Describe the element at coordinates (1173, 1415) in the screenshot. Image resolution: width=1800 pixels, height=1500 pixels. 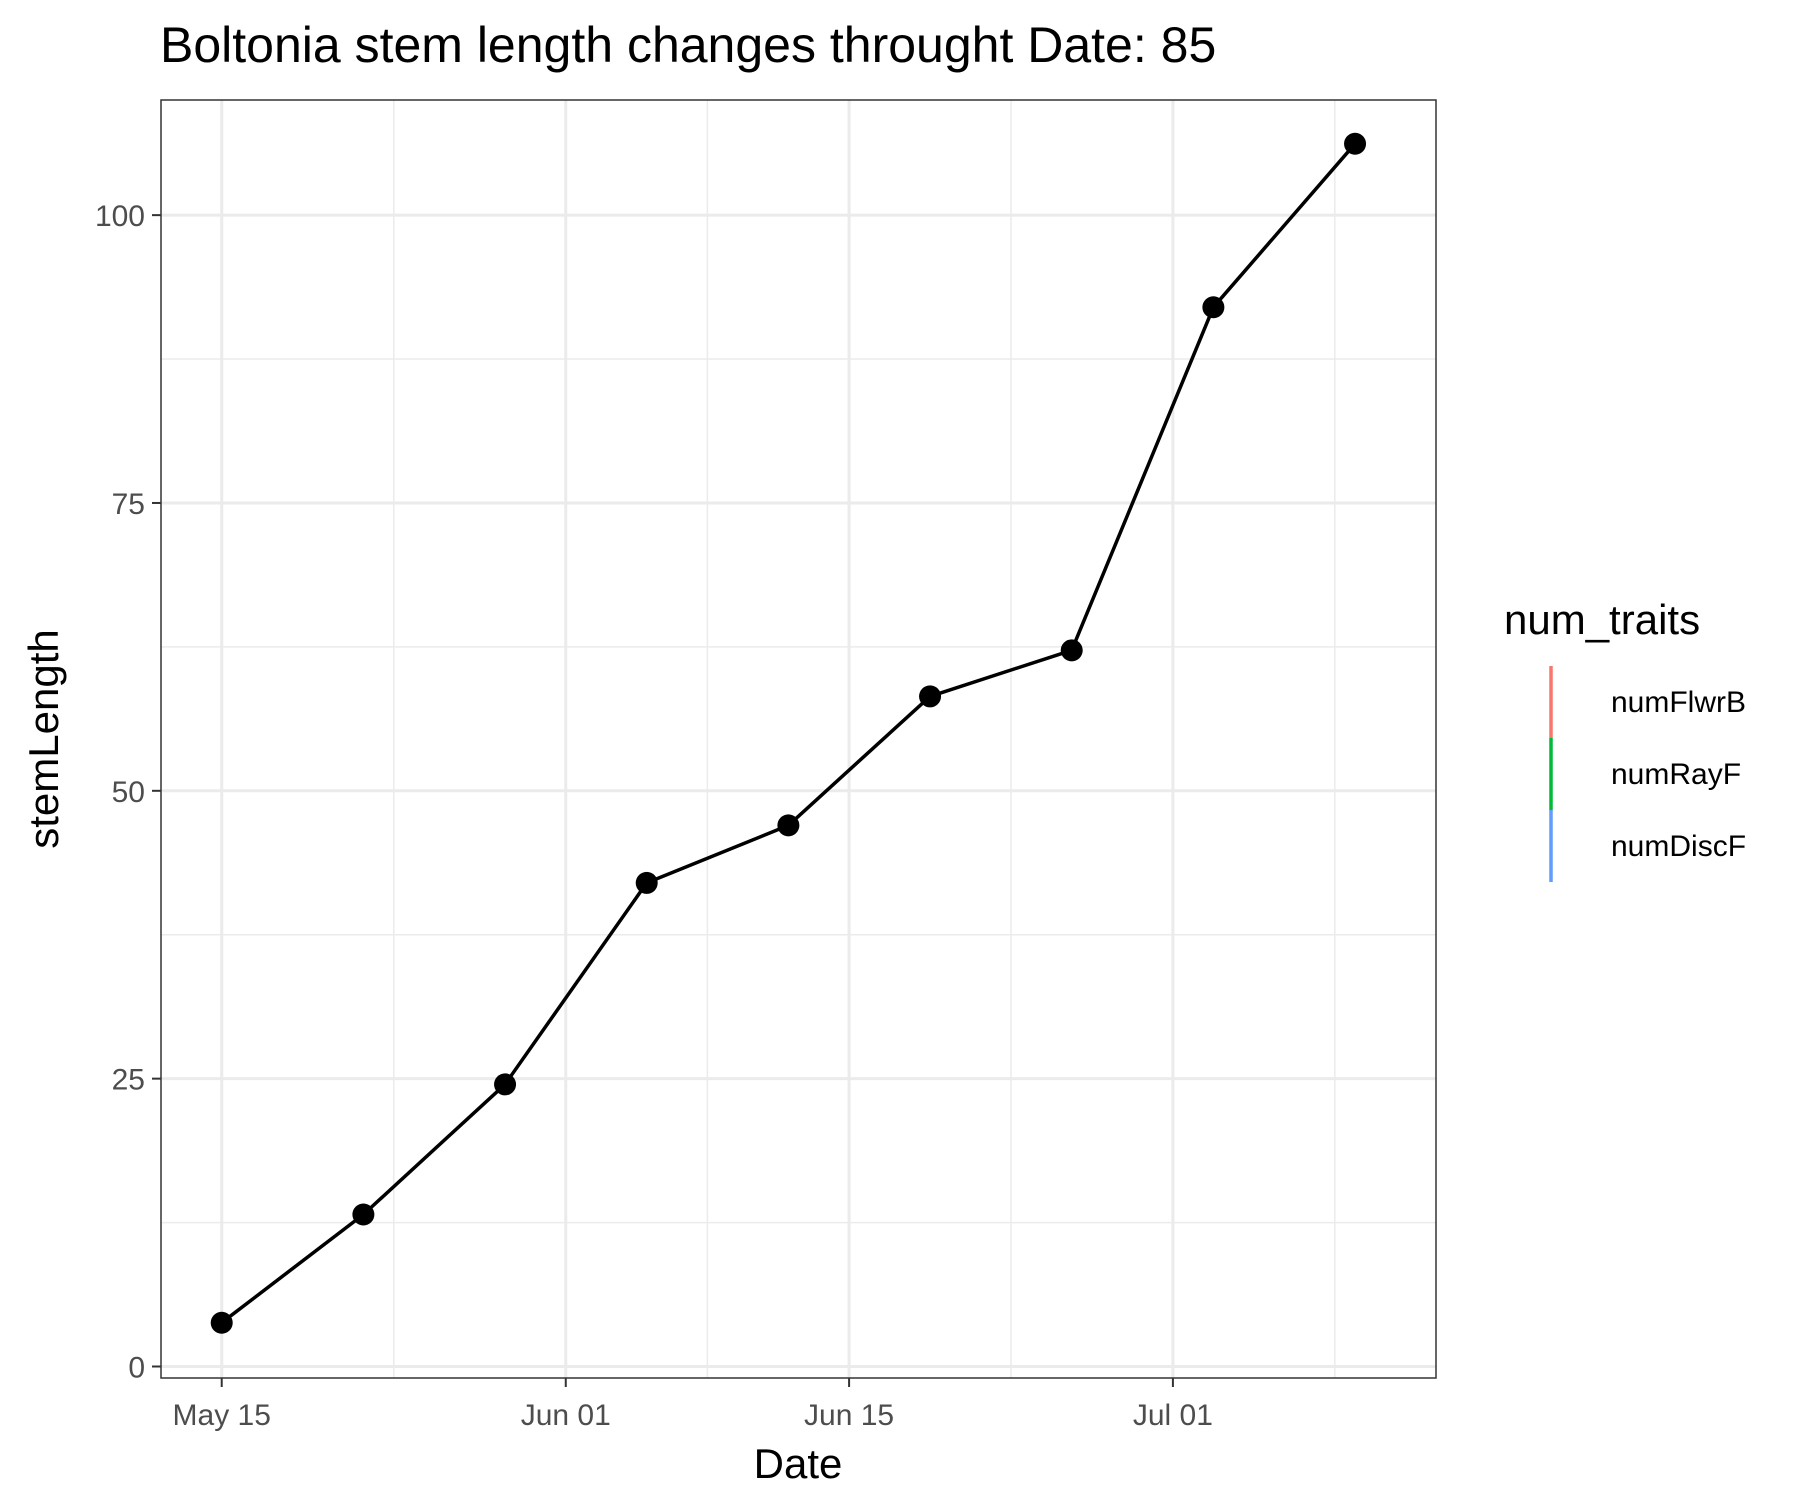
I see `x-tick-label: Jul 01` at that location.